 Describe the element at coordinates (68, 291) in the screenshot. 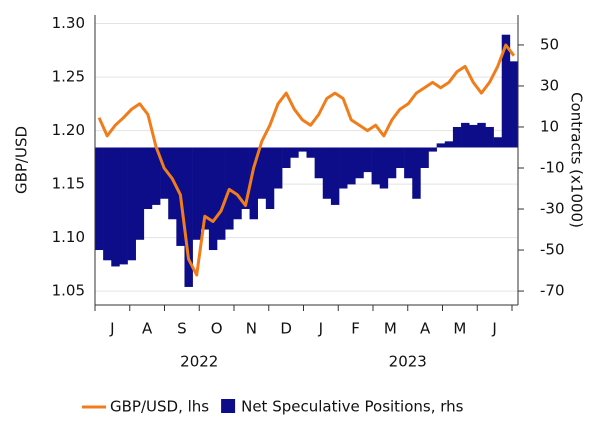

I see `y-tick-label: 1.05` at that location.